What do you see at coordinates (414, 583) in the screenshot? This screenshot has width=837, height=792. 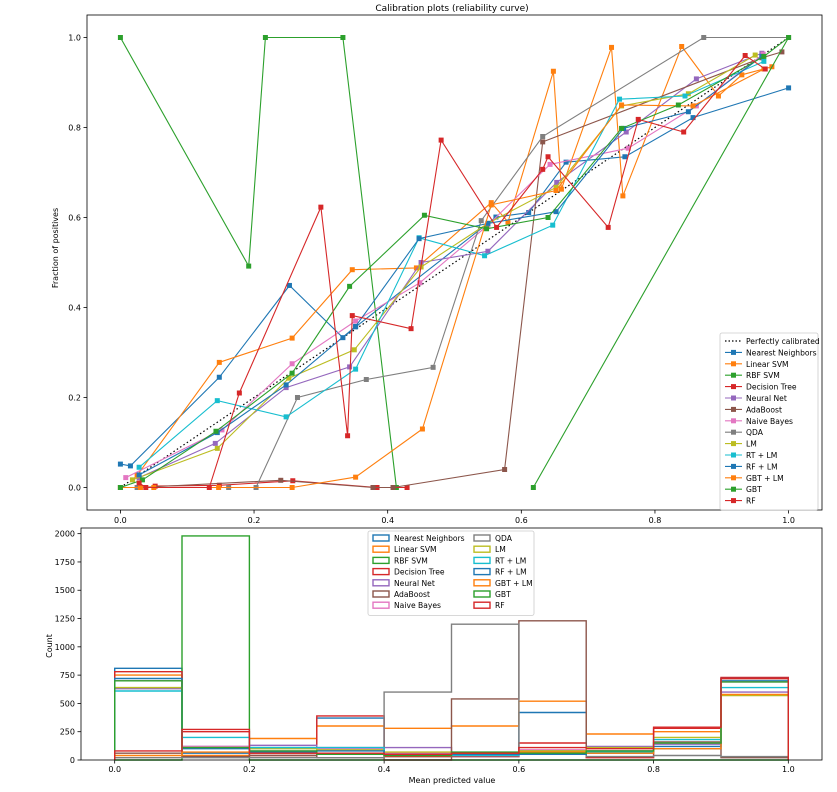 I see `legend-label: Neural Net` at bounding box center [414, 583].